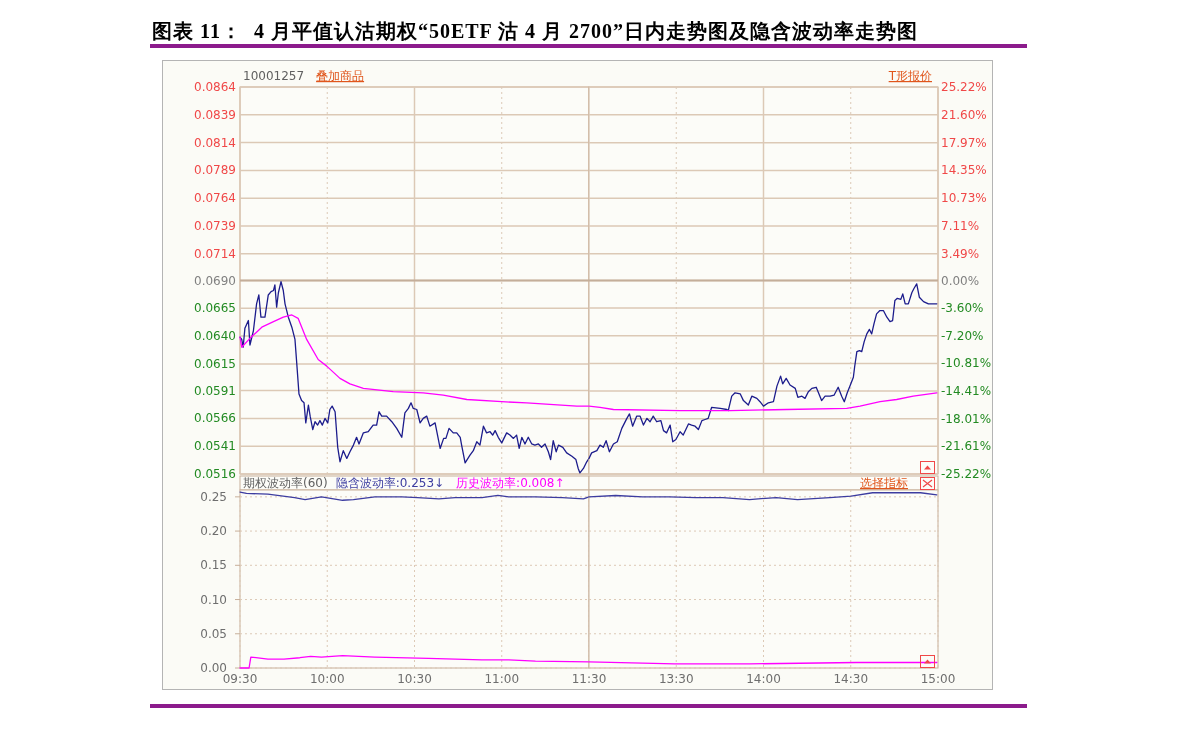 The image size is (1191, 756). I want to click on y-tick-label: 0.0789, so click(215, 170).